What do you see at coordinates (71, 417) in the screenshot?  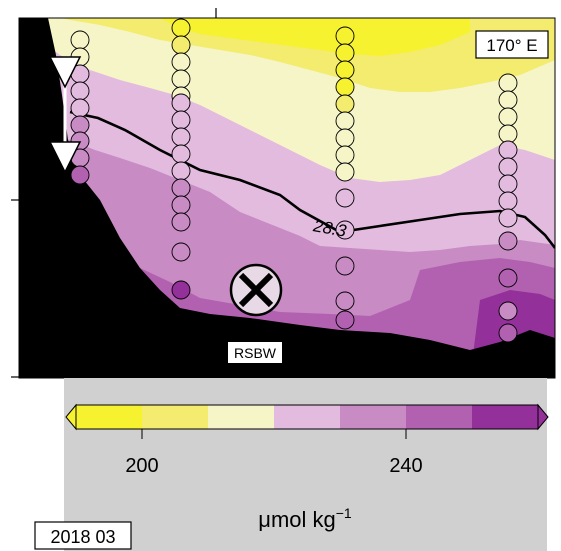 I see `colorbar-min-extend` at bounding box center [71, 417].